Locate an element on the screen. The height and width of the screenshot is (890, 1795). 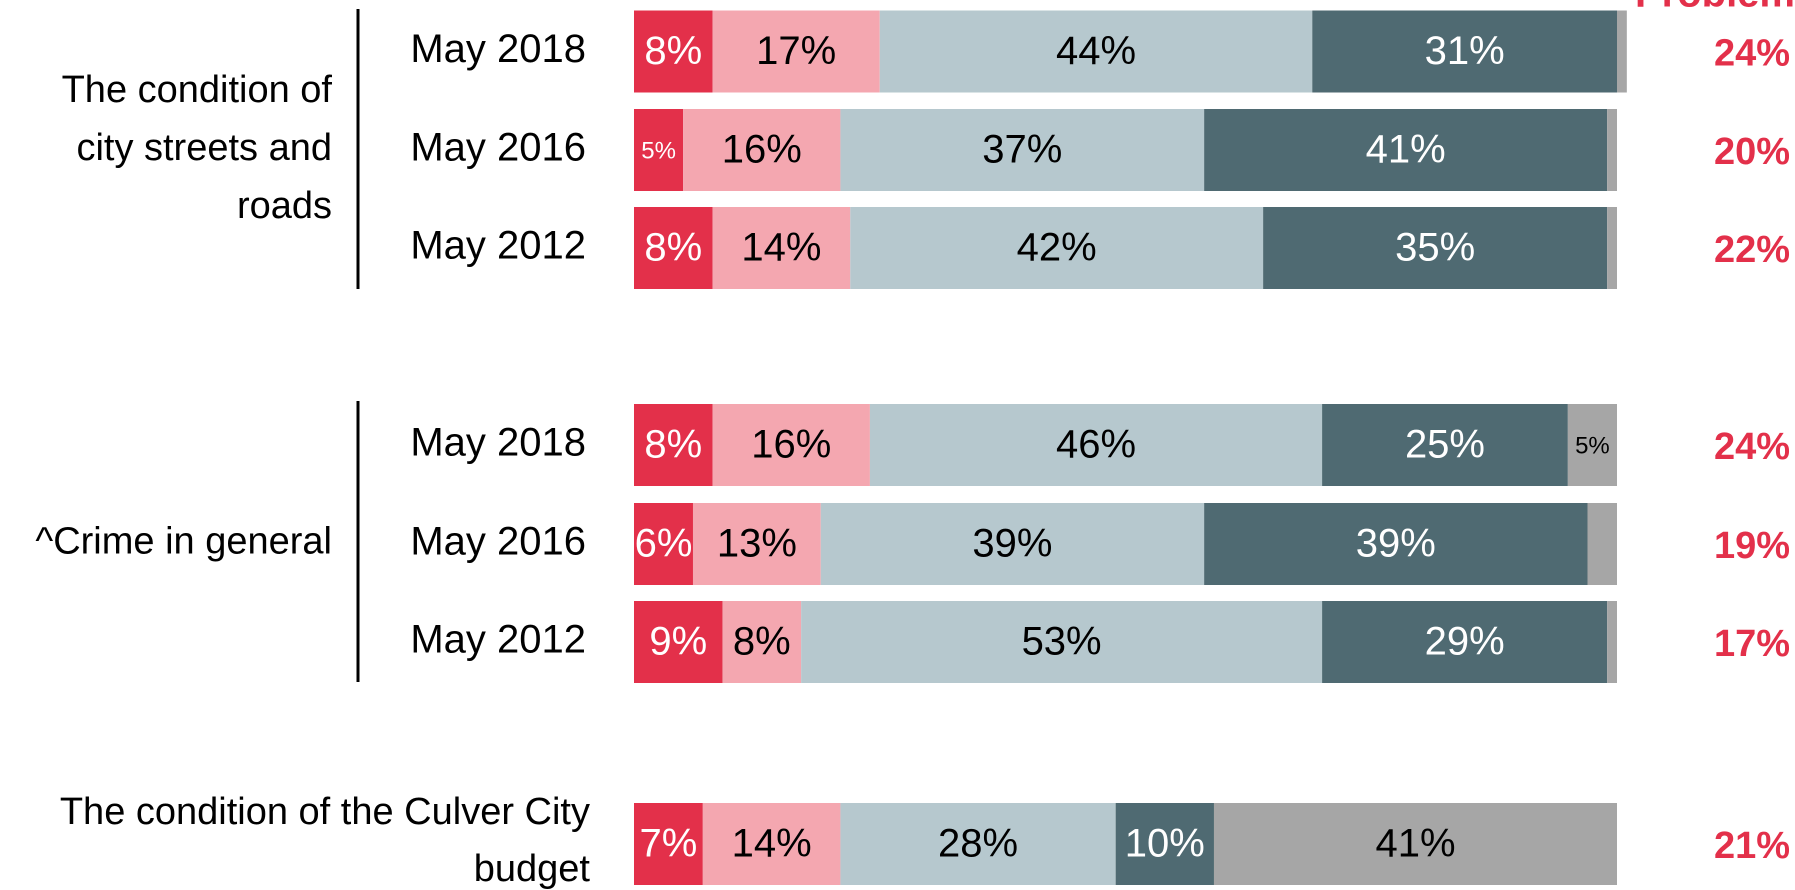
segment-label: 35% is located at coordinates (1435, 248).